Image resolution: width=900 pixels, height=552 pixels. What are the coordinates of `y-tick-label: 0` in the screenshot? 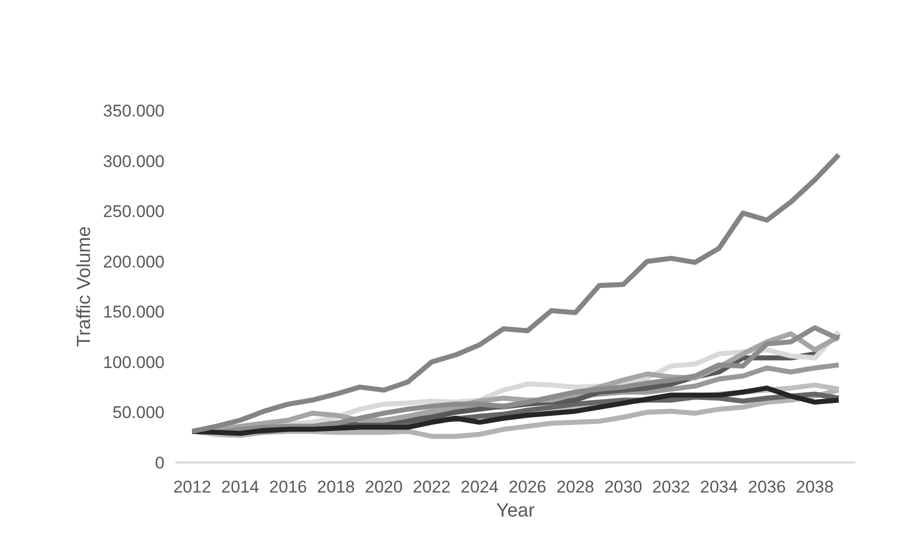 It's located at (160, 463).